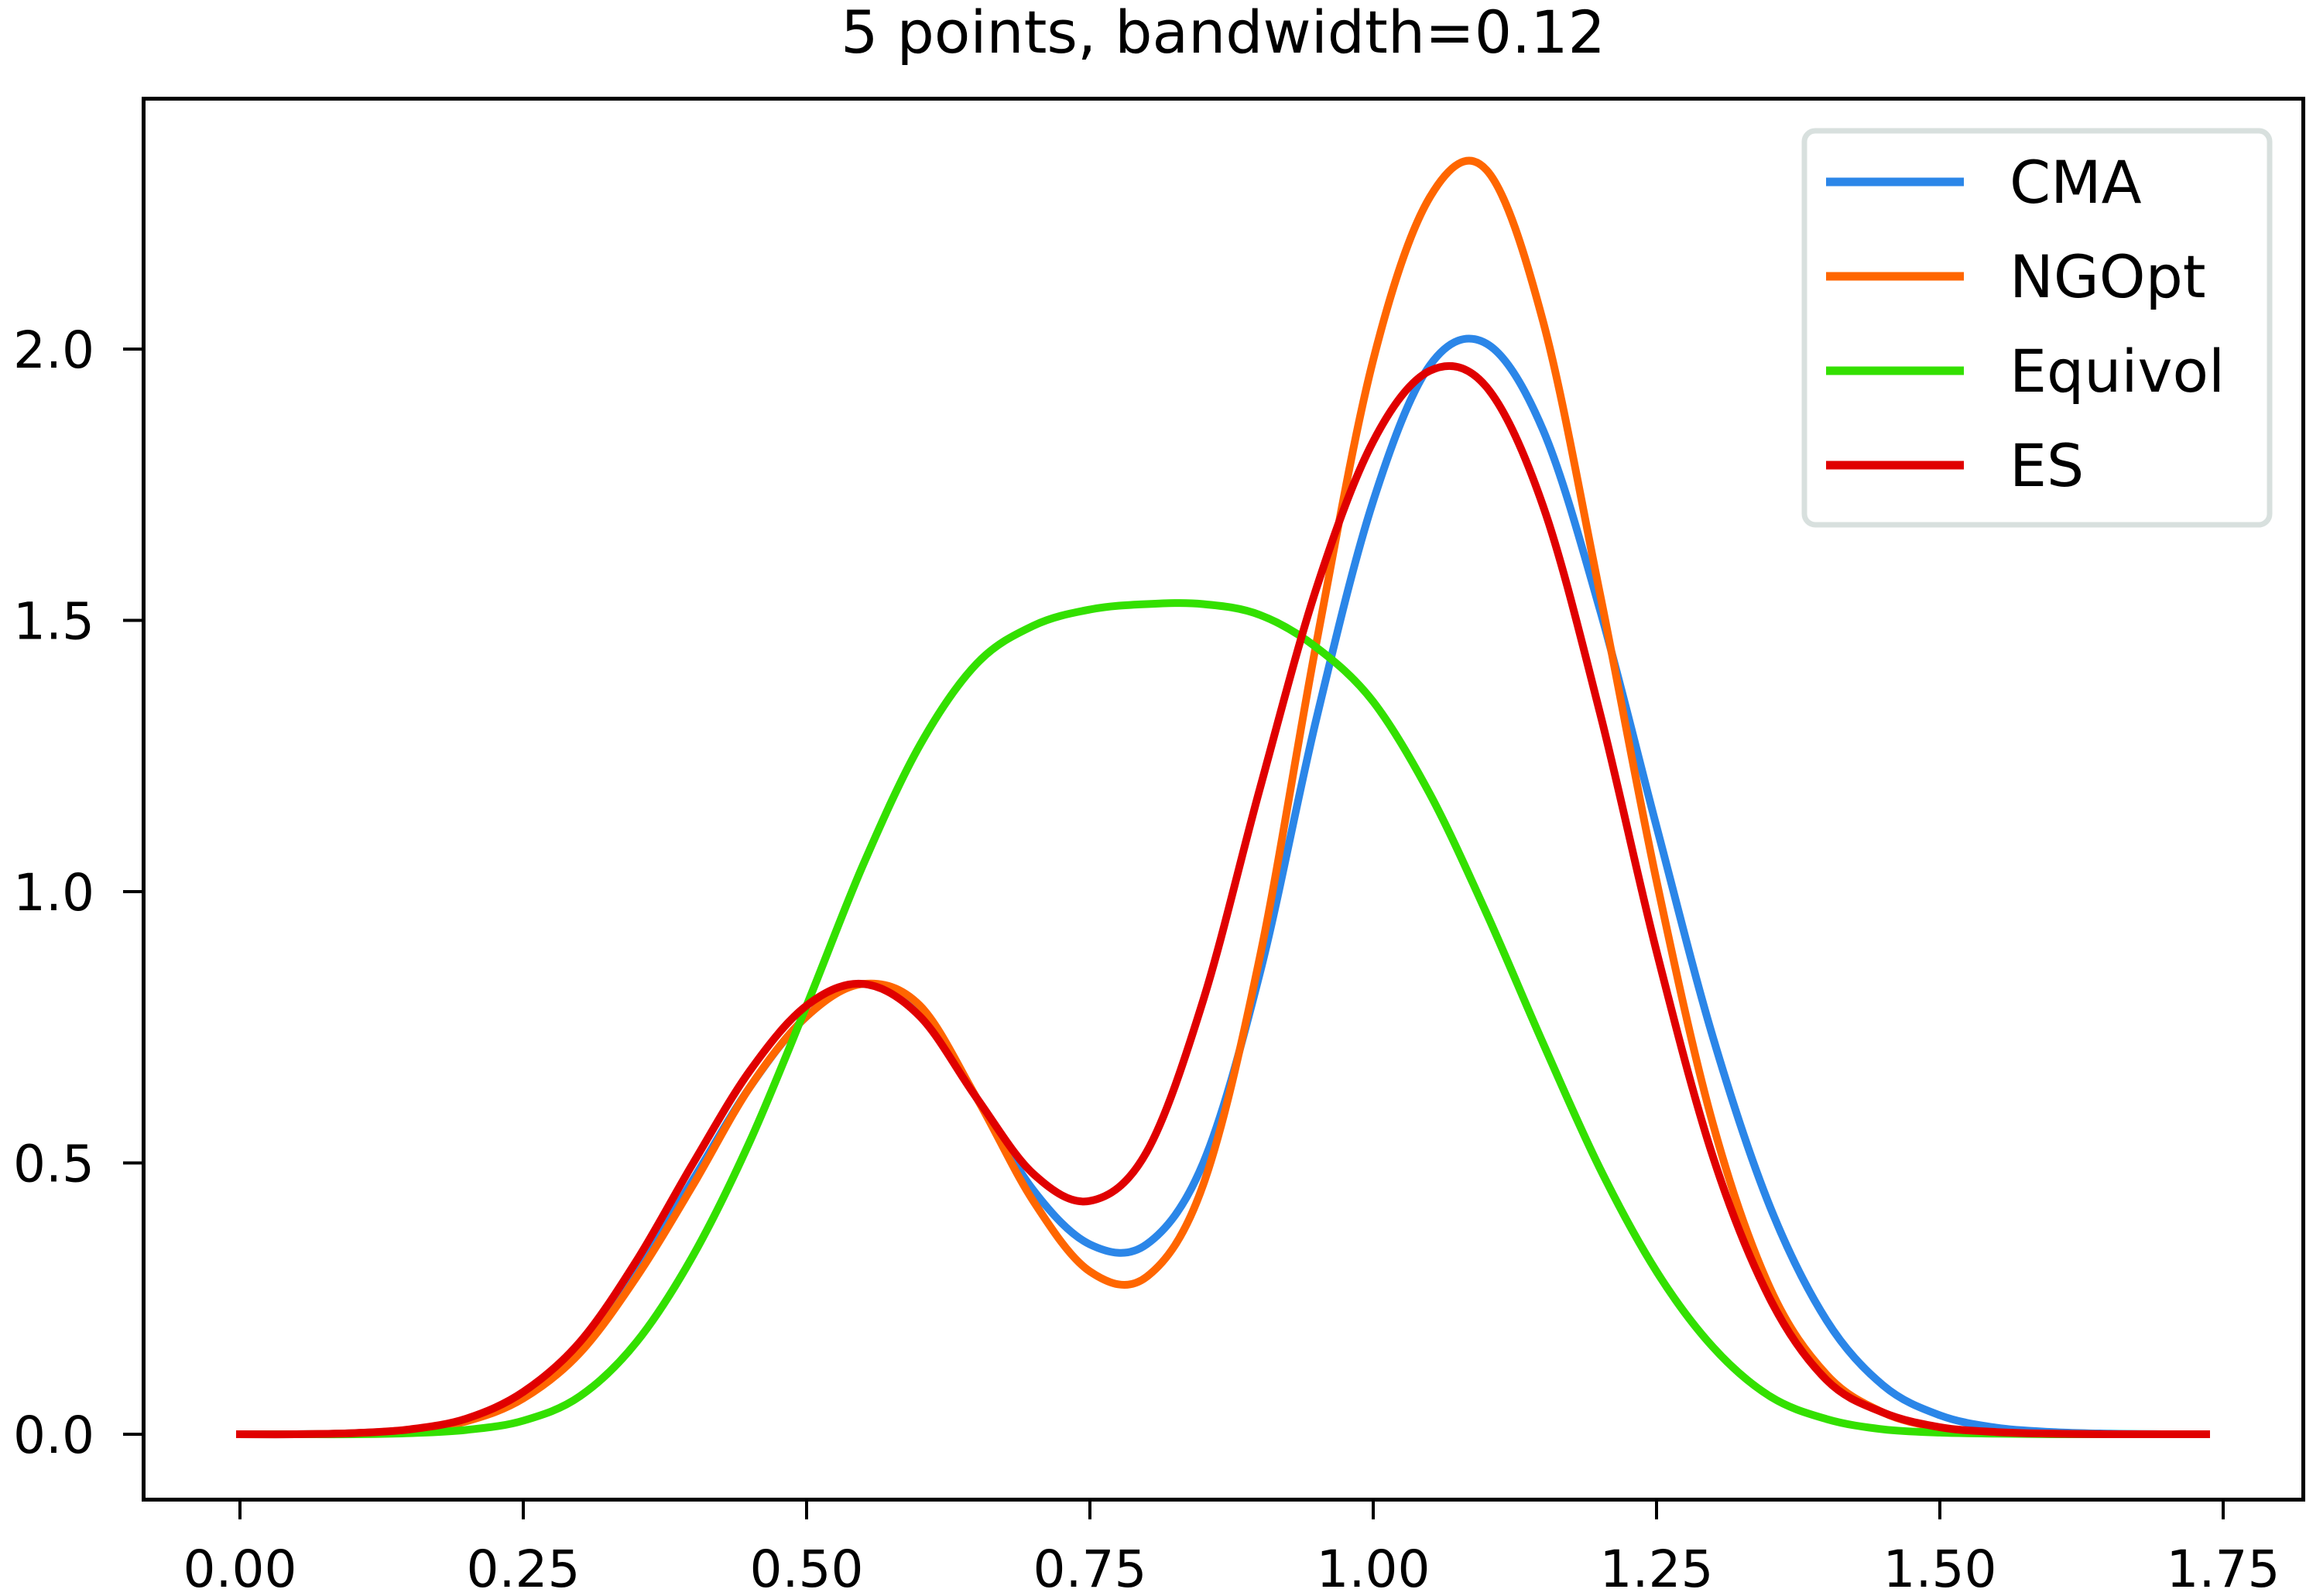 The width and height of the screenshot is (2306, 1596). Describe the element at coordinates (54, 622) in the screenshot. I see `y-tick-label: 1.5` at that location.